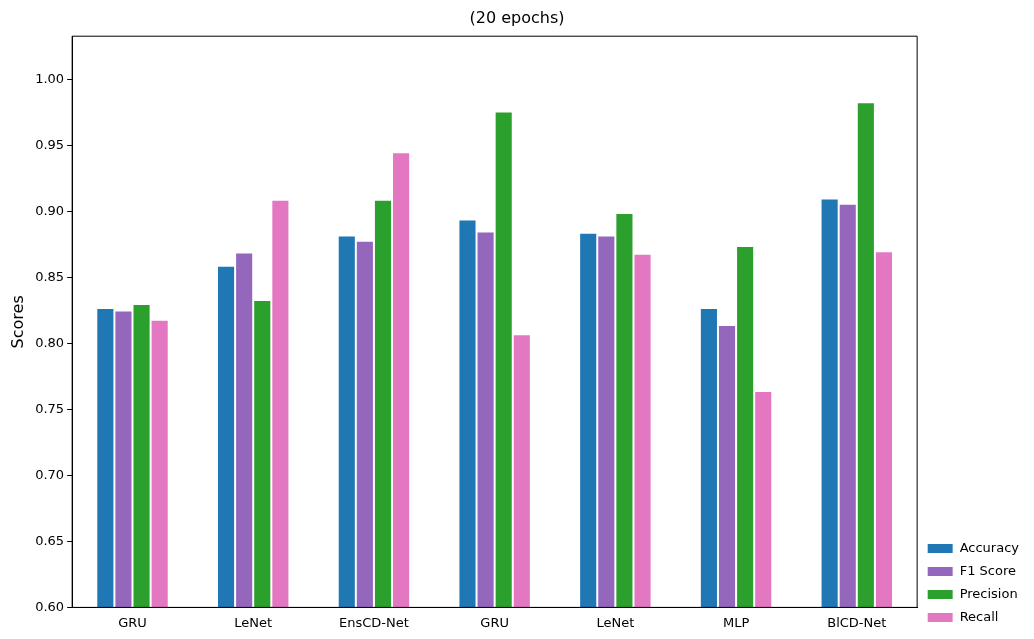 This screenshot has height=639, width=1034. Describe the element at coordinates (50, 342) in the screenshot. I see `y-tick-label: 0.80` at that location.